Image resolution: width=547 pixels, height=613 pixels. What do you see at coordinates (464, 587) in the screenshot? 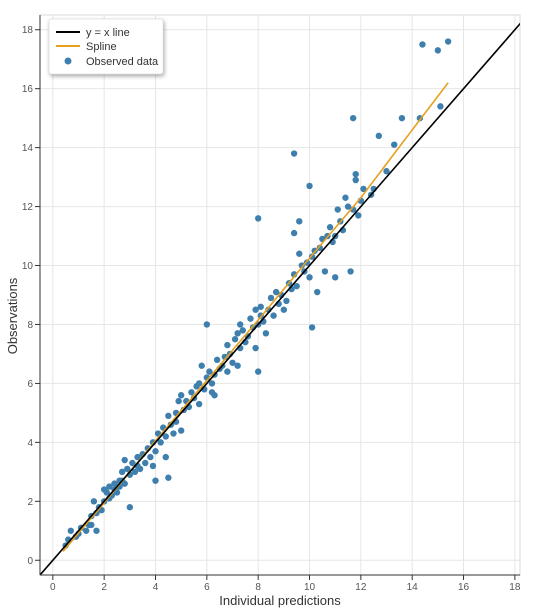
I see `x-tick-label: 16` at bounding box center [464, 587].